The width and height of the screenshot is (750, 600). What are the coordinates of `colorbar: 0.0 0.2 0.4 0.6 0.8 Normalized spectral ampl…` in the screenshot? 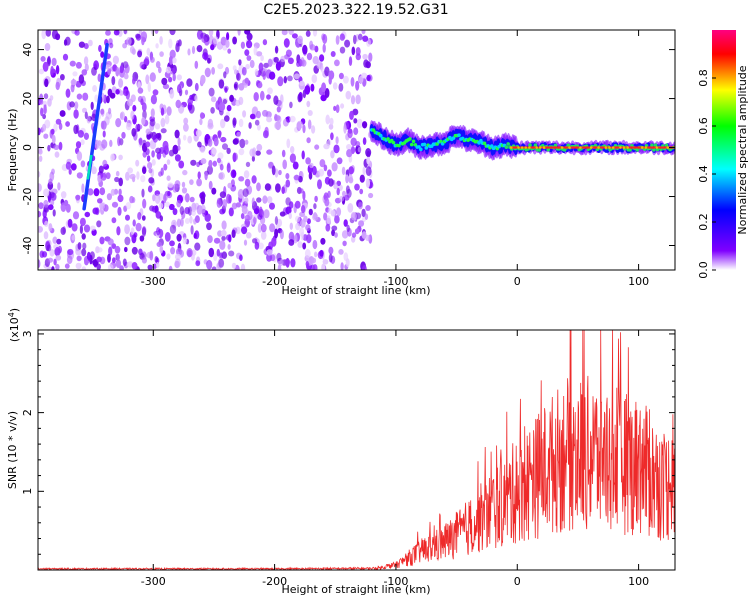 It's located at (723, 154).